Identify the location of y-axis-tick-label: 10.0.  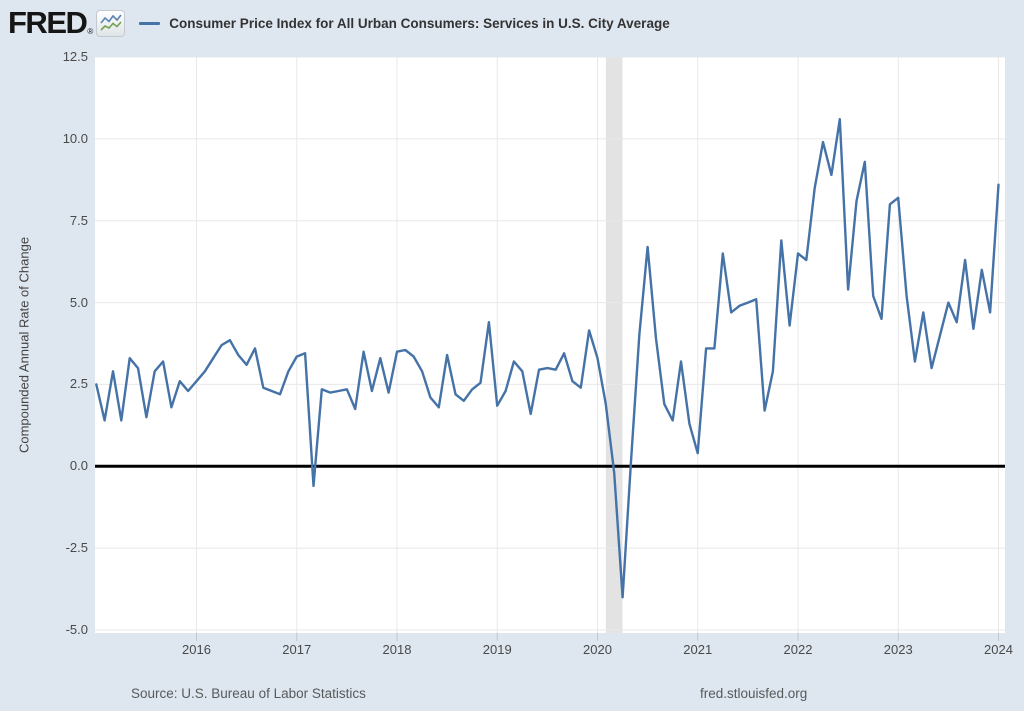
(75, 138).